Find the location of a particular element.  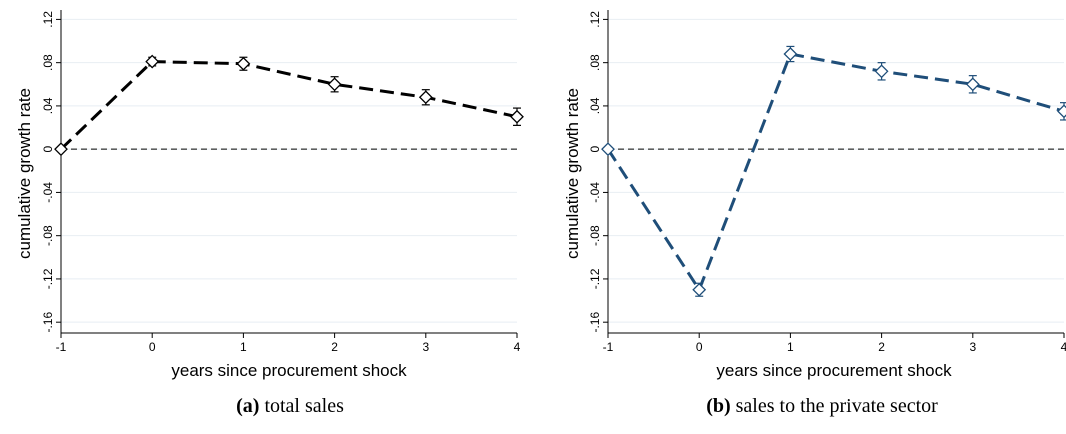

panel-caption: (b) sales to the private sector is located at coordinates (822, 406).